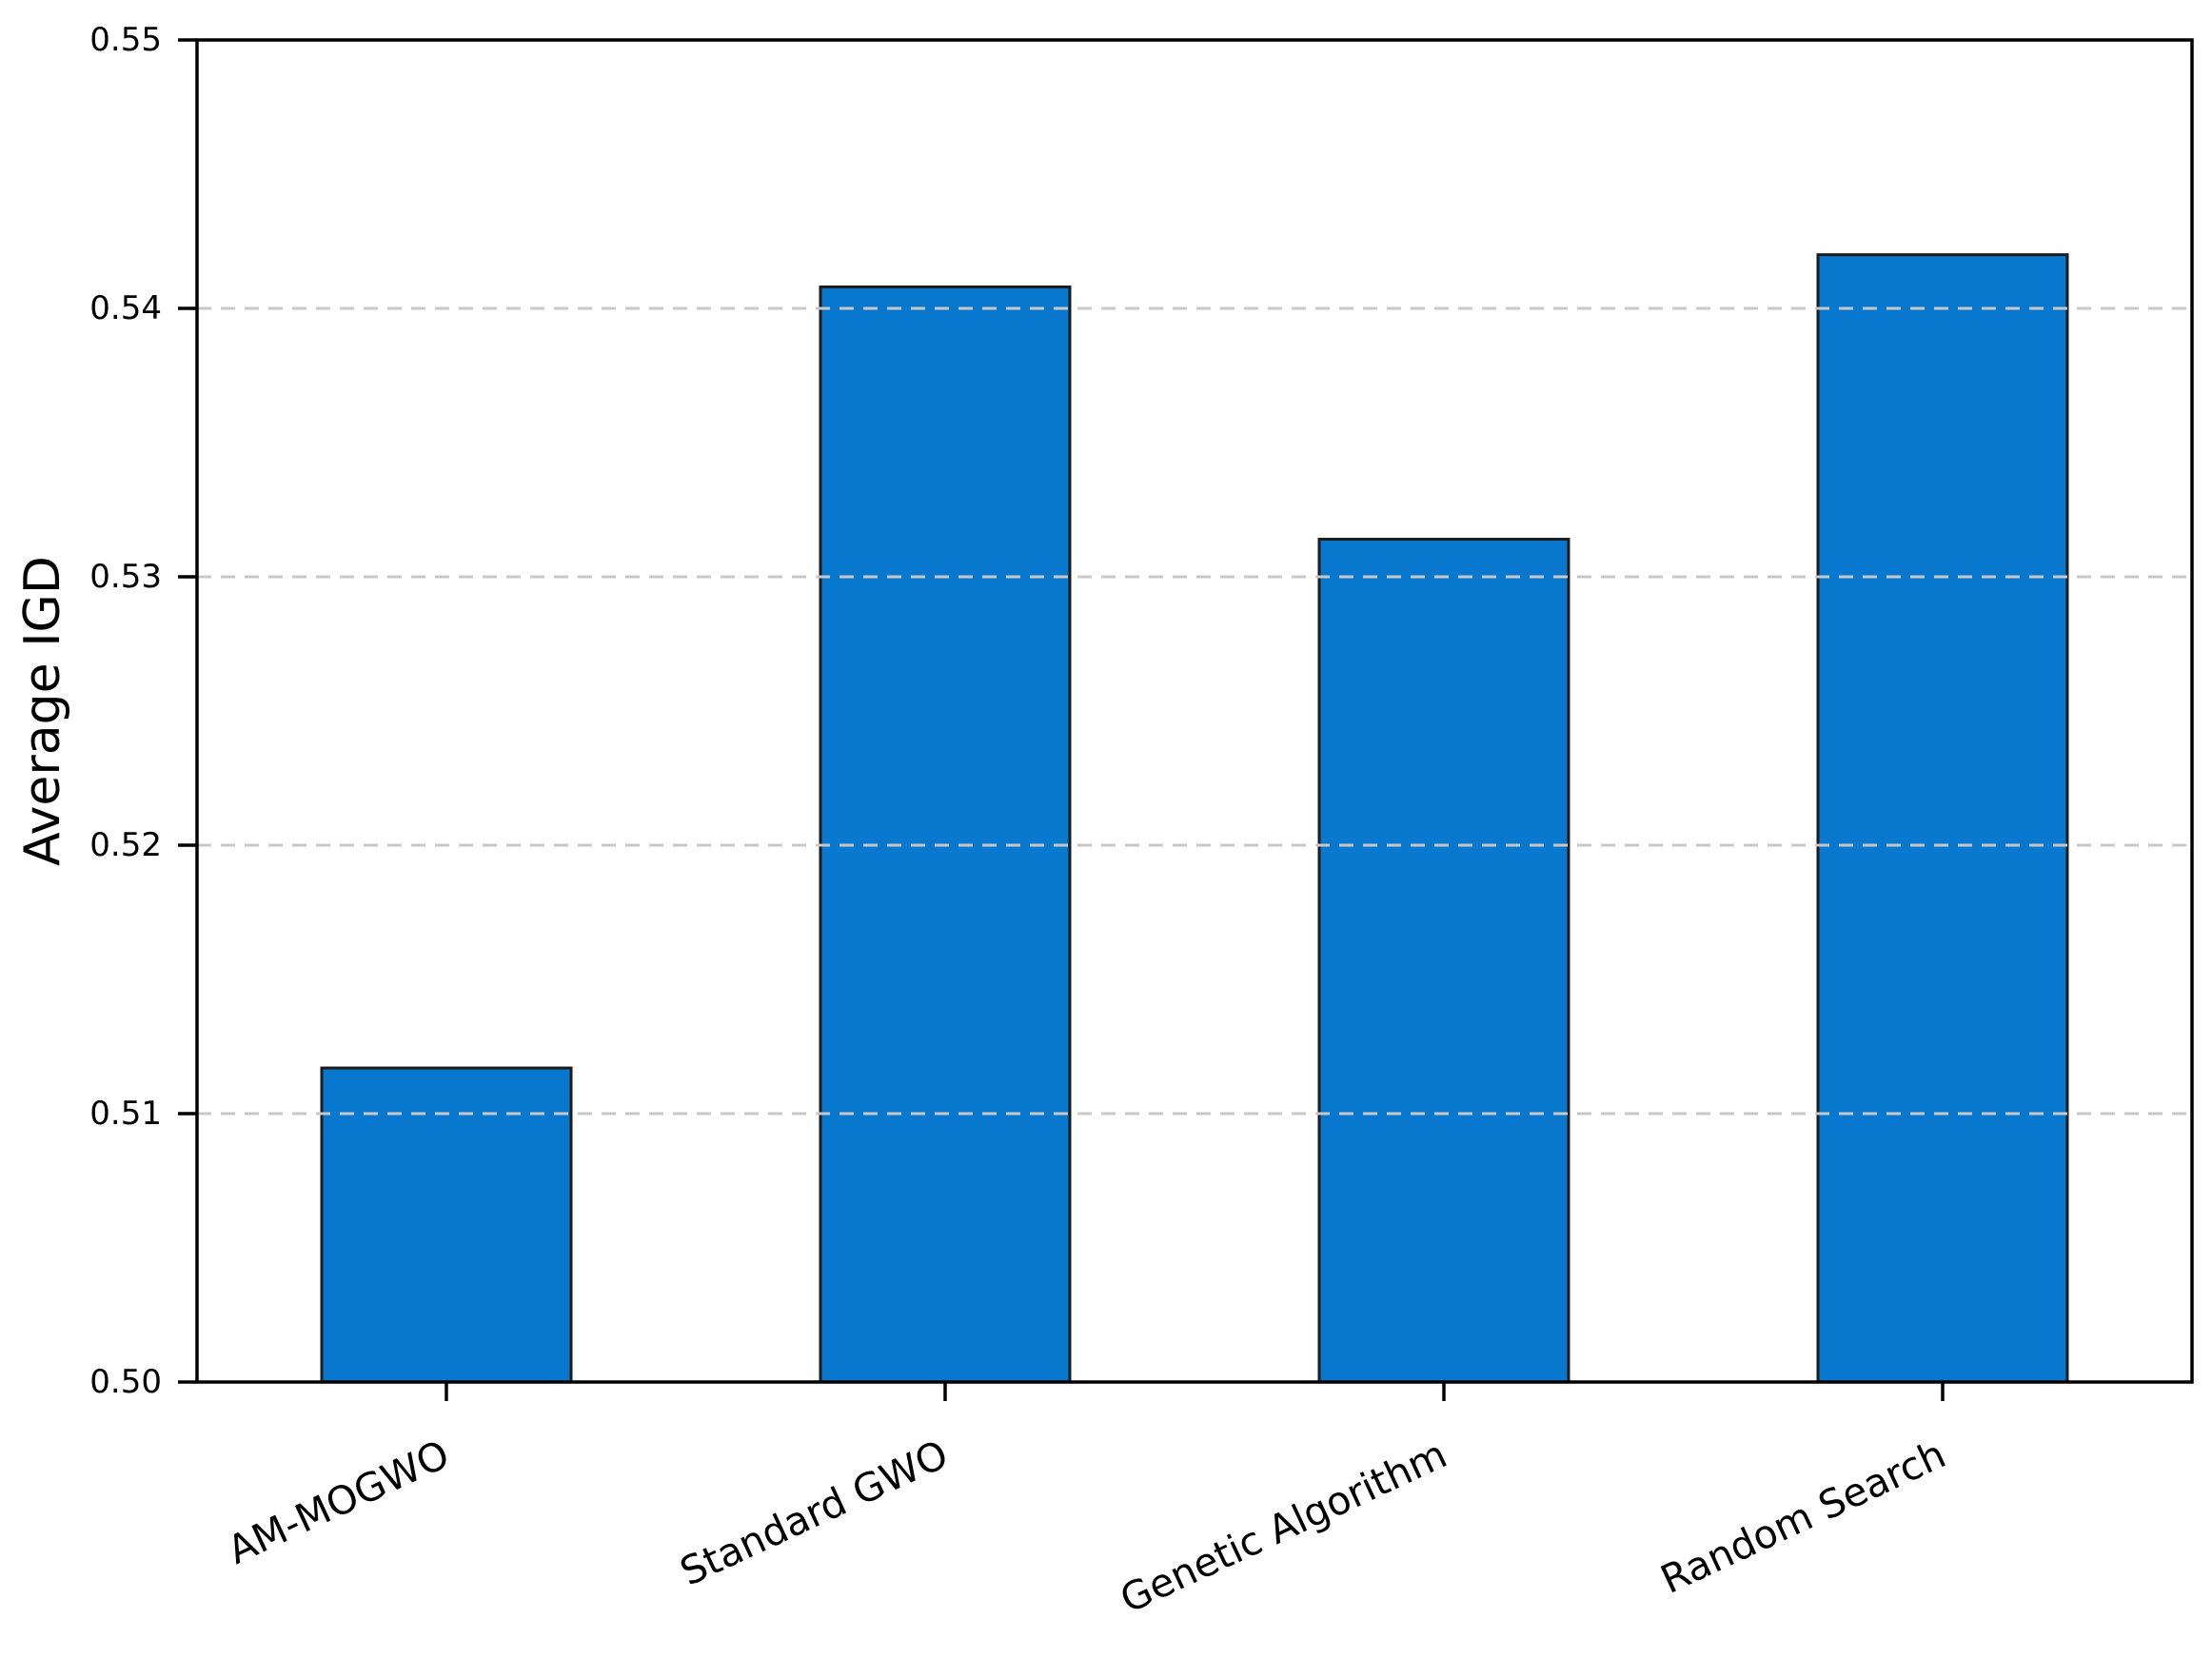 The height and width of the screenshot is (1659, 2212). I want to click on bar-genetic-algorithm, so click(1443, 961).